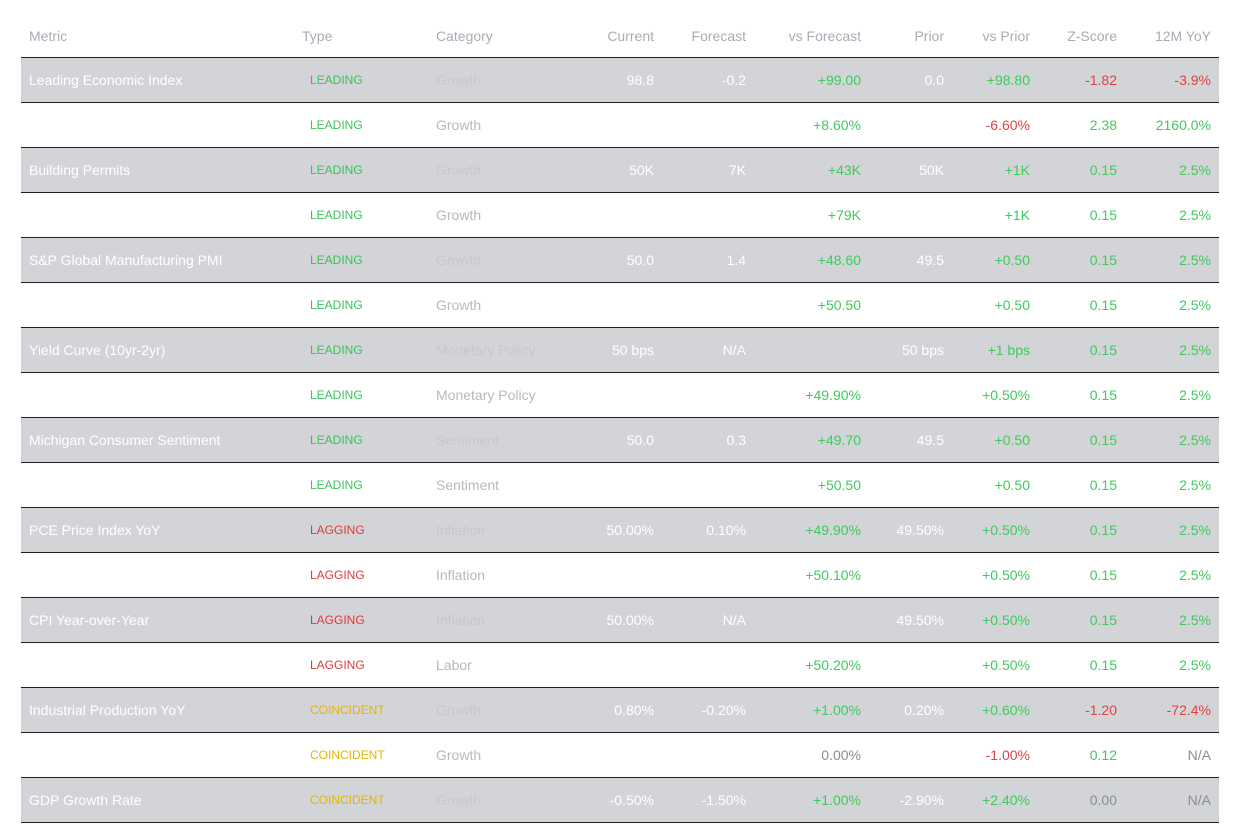  Describe the element at coordinates (620, 665) in the screenshot. I see `table-row: LAGGING Labor +50.20% +0.50% 0.15 2.5%` at that location.